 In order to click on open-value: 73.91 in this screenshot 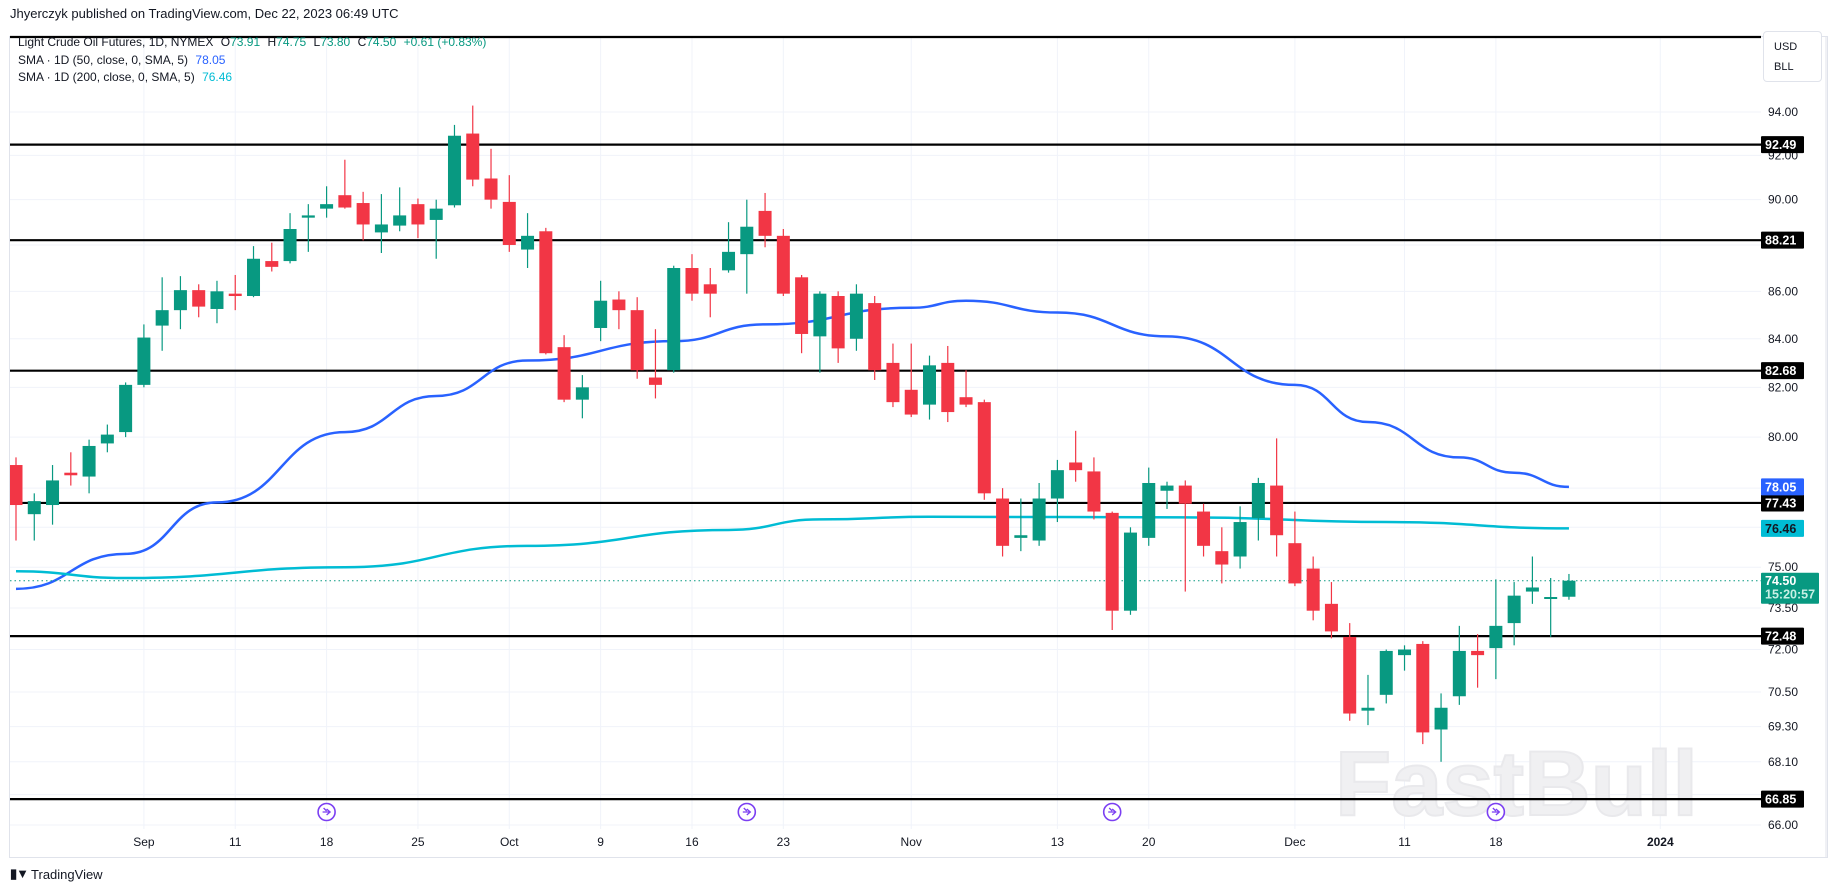, I will do `click(245, 42)`.